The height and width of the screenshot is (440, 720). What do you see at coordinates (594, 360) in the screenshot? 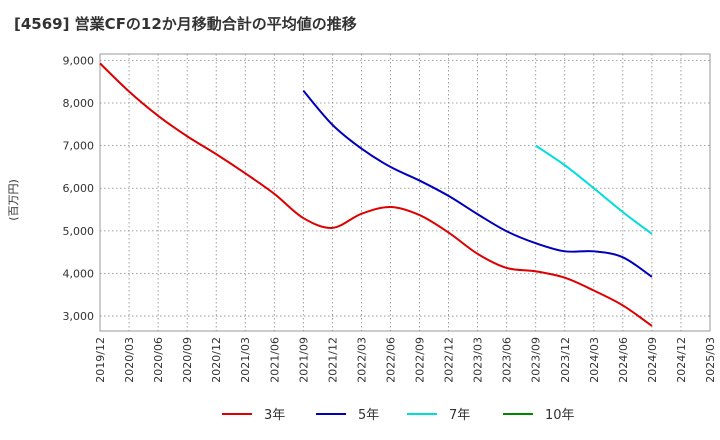
I see `x-tick-label: 2024/03` at bounding box center [594, 360].